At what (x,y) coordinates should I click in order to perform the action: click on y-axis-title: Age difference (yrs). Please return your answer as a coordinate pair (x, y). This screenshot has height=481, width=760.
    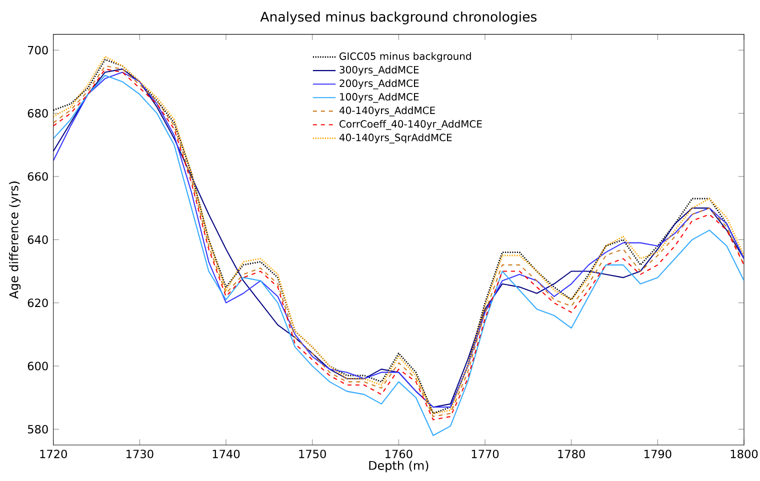
    Looking at the image, I should click on (15, 240).